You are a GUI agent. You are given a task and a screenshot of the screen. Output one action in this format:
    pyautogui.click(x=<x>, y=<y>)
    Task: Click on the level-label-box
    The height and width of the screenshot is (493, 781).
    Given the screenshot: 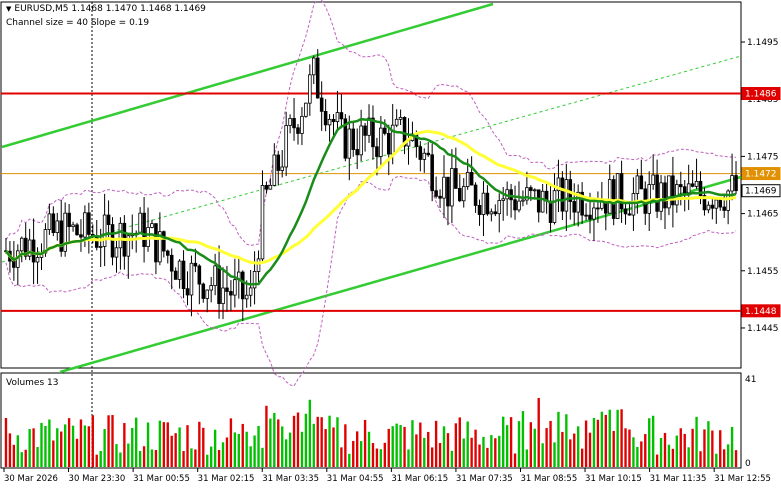 What is the action you would take?
    pyautogui.click(x=761, y=174)
    